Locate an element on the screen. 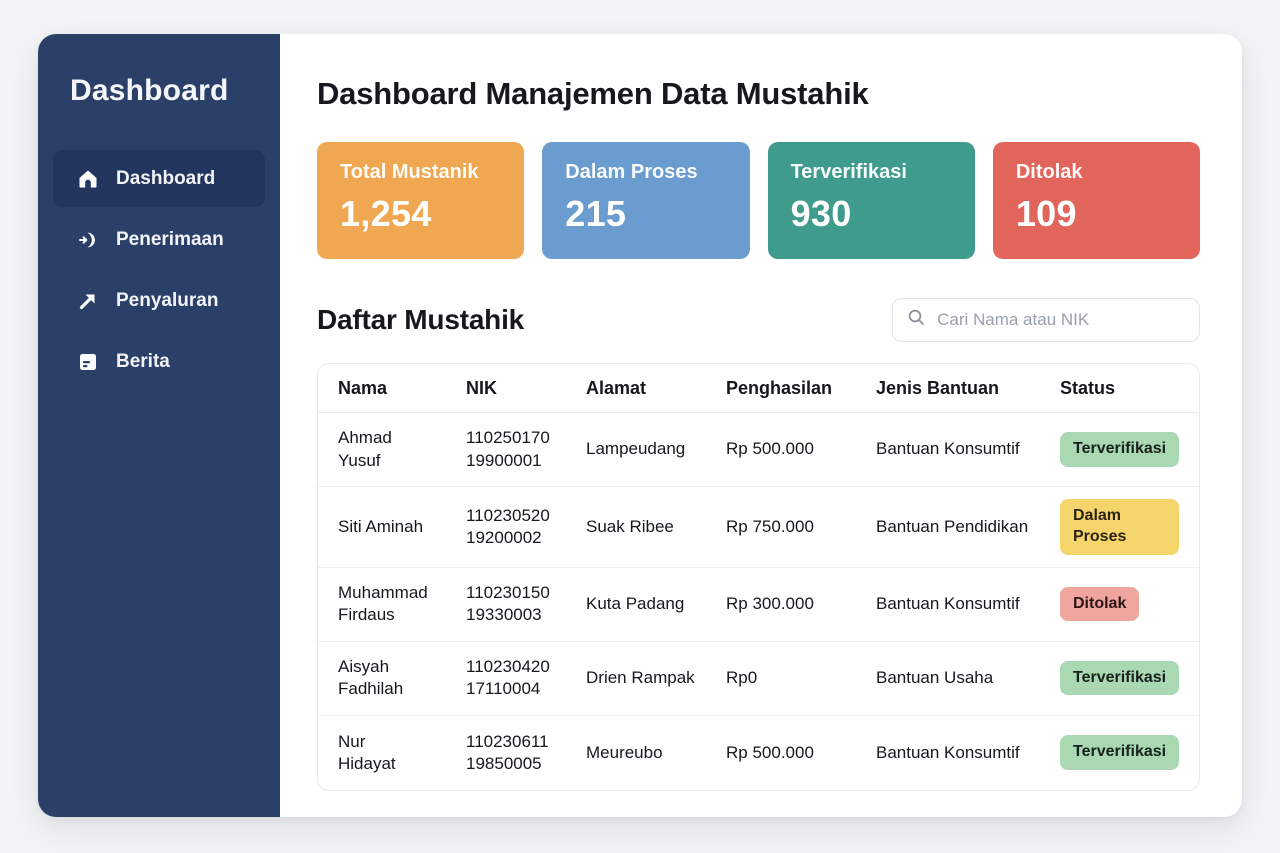 This screenshot has width=1280, height=853. stat-value: 109 is located at coordinates (1046, 213).